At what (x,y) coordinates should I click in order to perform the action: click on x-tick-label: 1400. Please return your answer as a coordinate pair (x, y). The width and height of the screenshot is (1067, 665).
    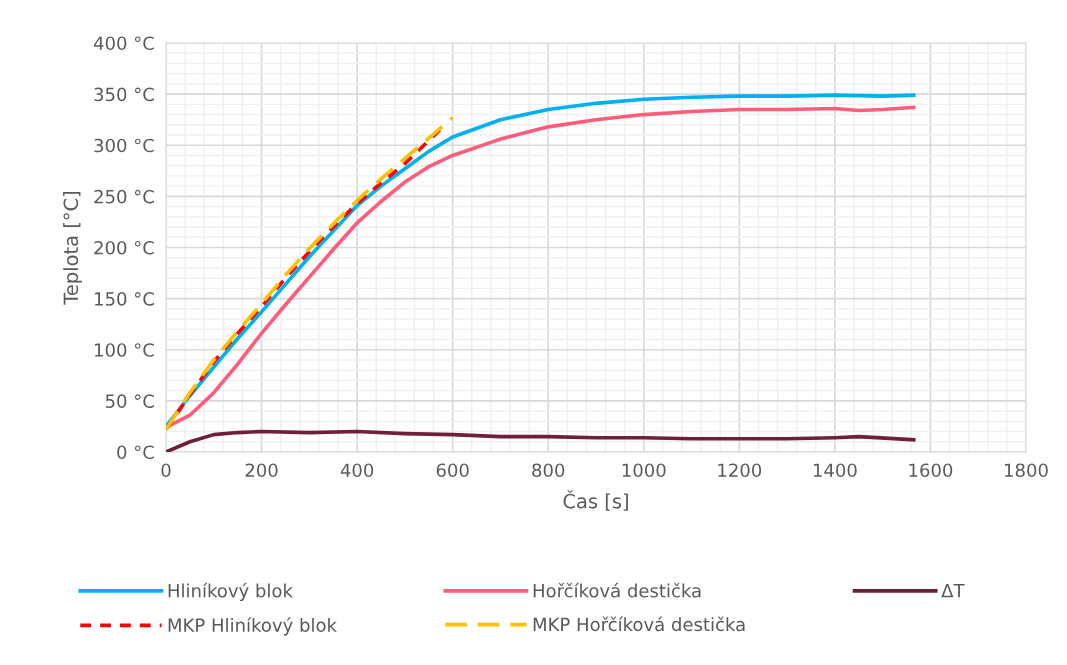
    Looking at the image, I should click on (835, 470).